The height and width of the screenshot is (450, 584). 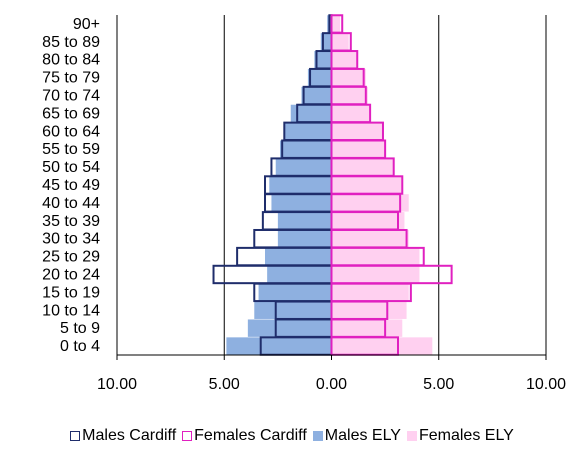 I want to click on legend-label-males-cardiff: Males Cardiff, so click(x=129, y=435).